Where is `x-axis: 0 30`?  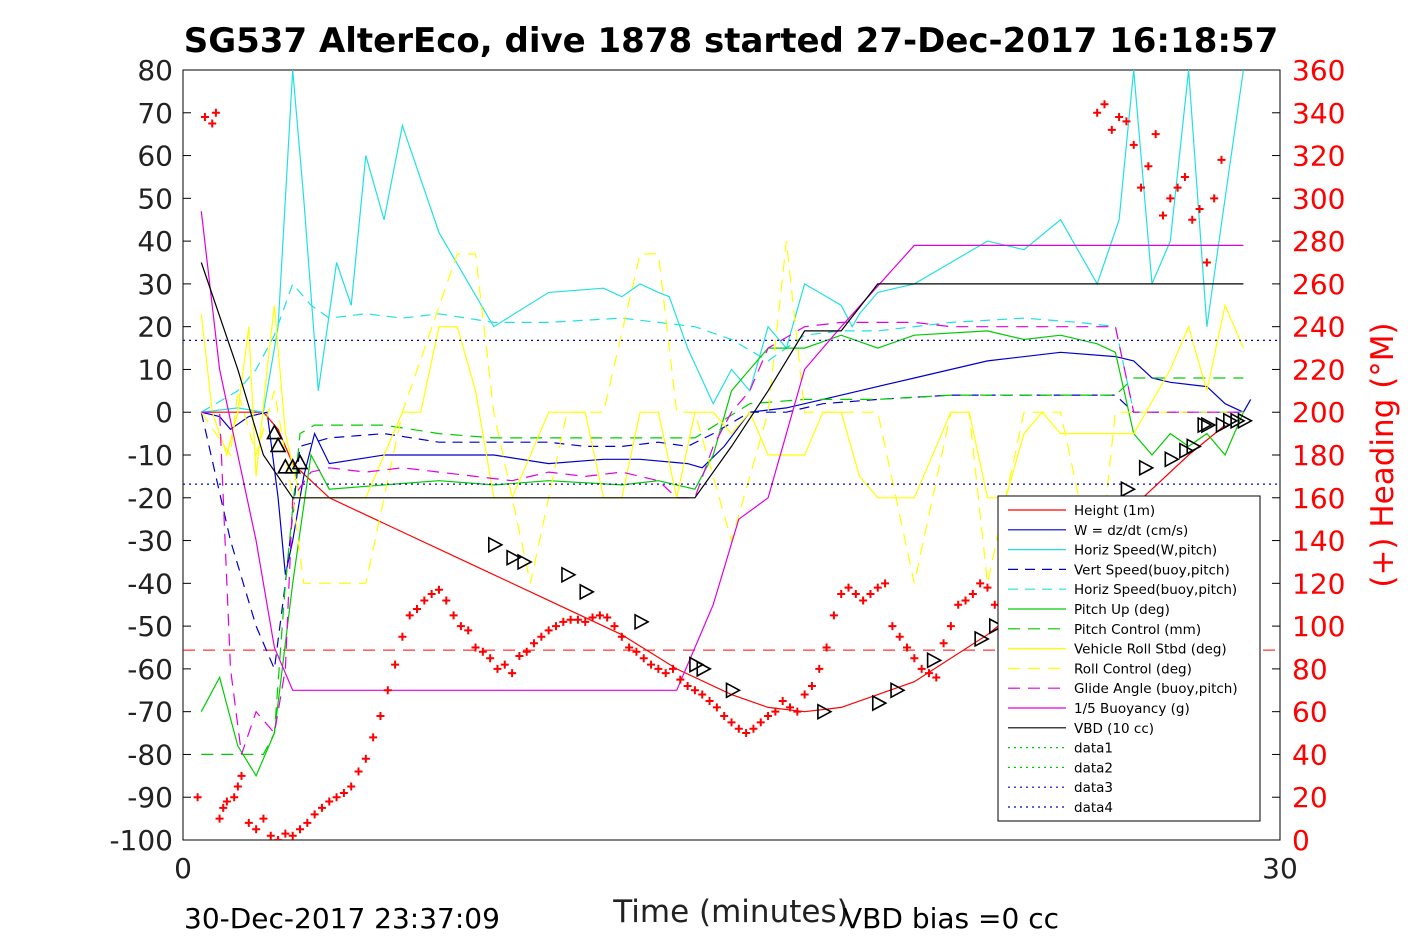 x-axis: 0 30 is located at coordinates (736, 868).